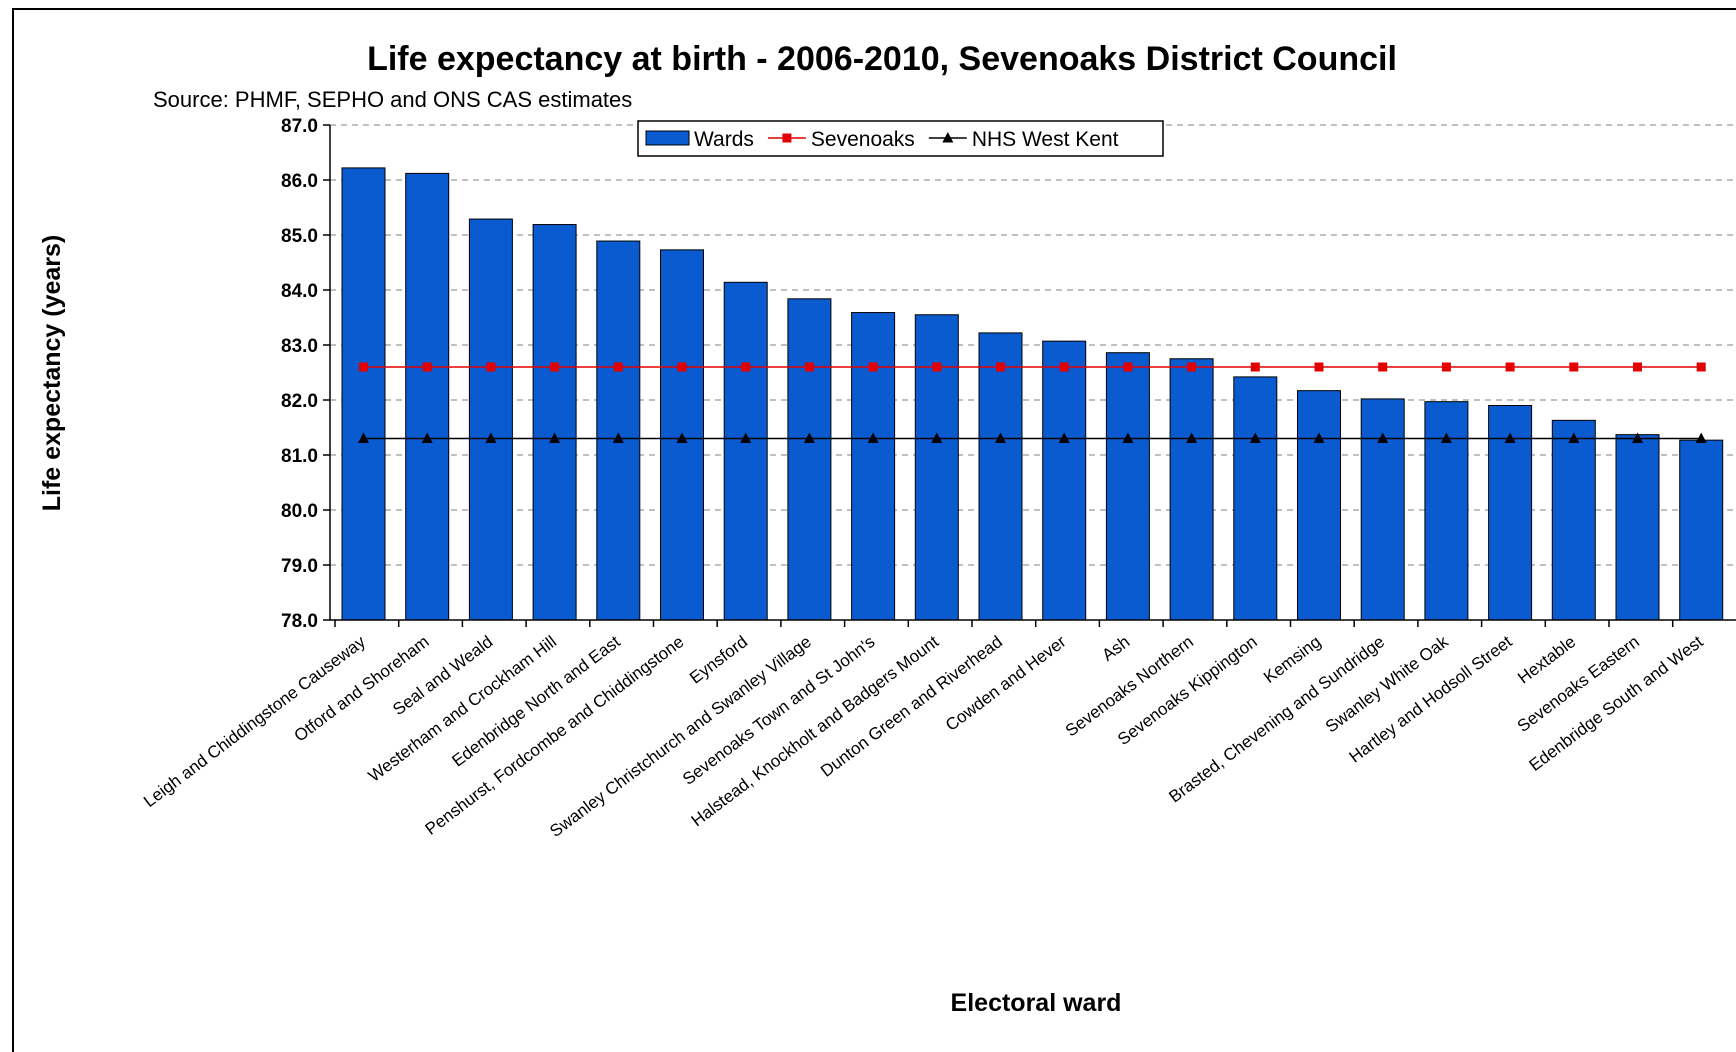 The height and width of the screenshot is (1052, 1736). What do you see at coordinates (299, 401) in the screenshot?
I see `y-tick-label: 82.0` at bounding box center [299, 401].